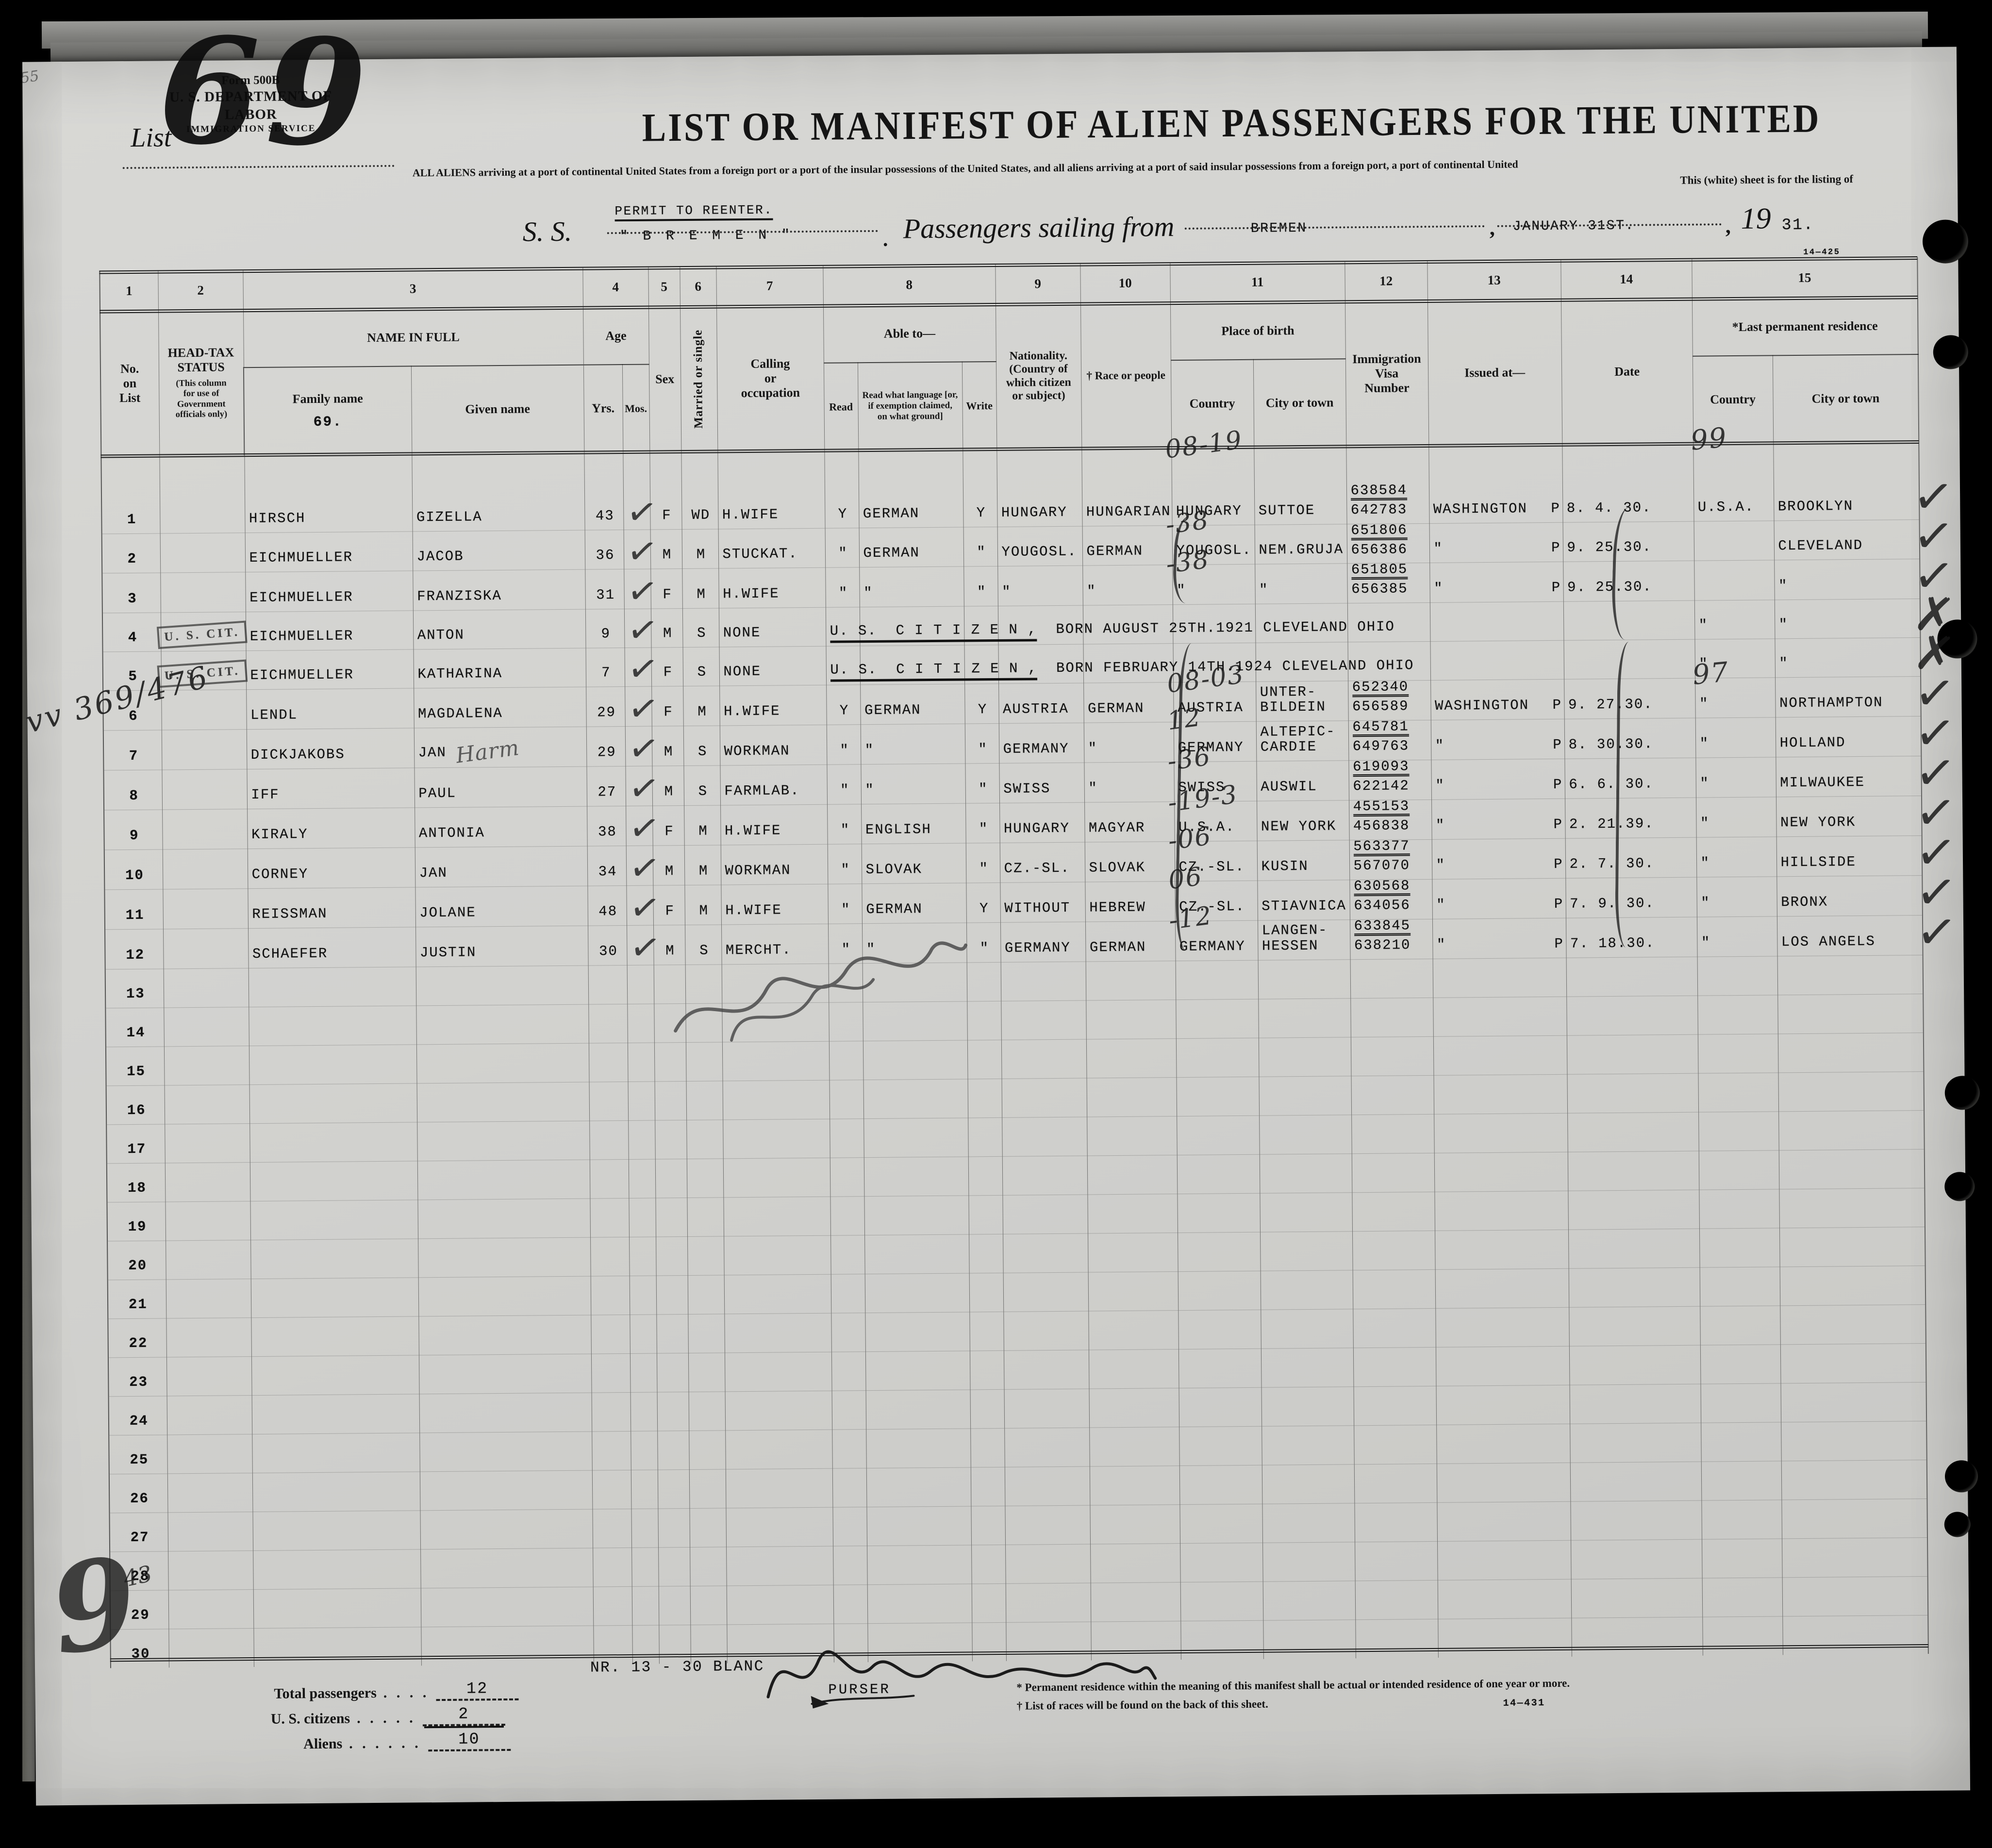 The width and height of the screenshot is (1992, 1848). What do you see at coordinates (499, 668) in the screenshot?
I see `cell-given-name: KATHARINA` at bounding box center [499, 668].